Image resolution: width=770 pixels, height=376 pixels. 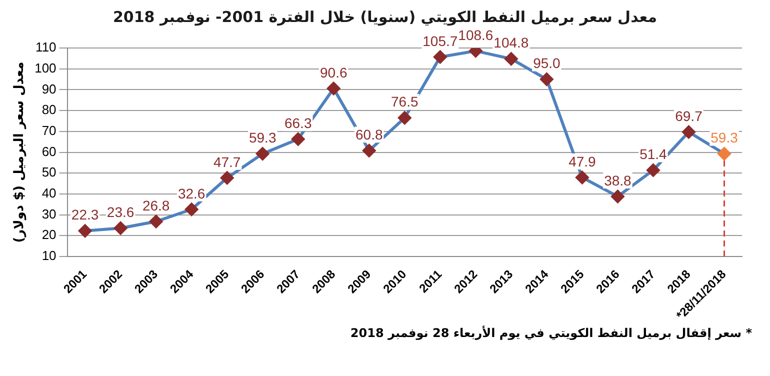 I want to click on data-label: 95.0, so click(x=547, y=63).